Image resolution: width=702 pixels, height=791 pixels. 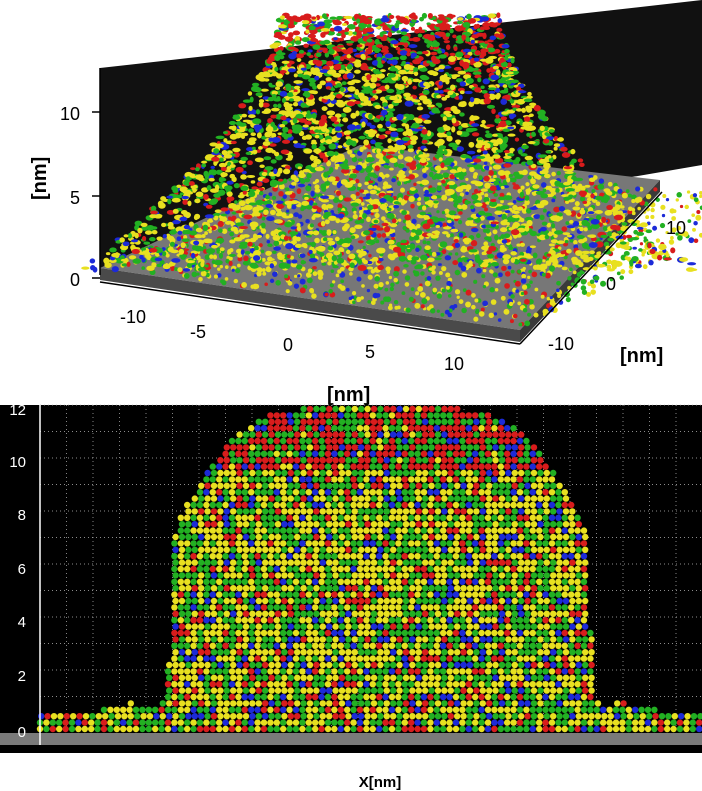 What do you see at coordinates (348, 395) in the screenshot?
I see `top-x-axis-label: [nm]` at bounding box center [348, 395].